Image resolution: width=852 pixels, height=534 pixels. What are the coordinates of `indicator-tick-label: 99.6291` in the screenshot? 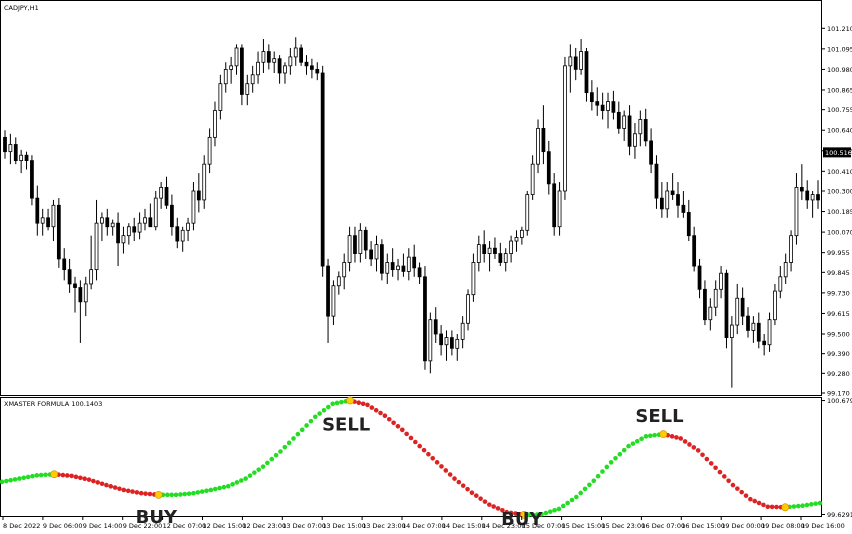 It's located at (839, 515).